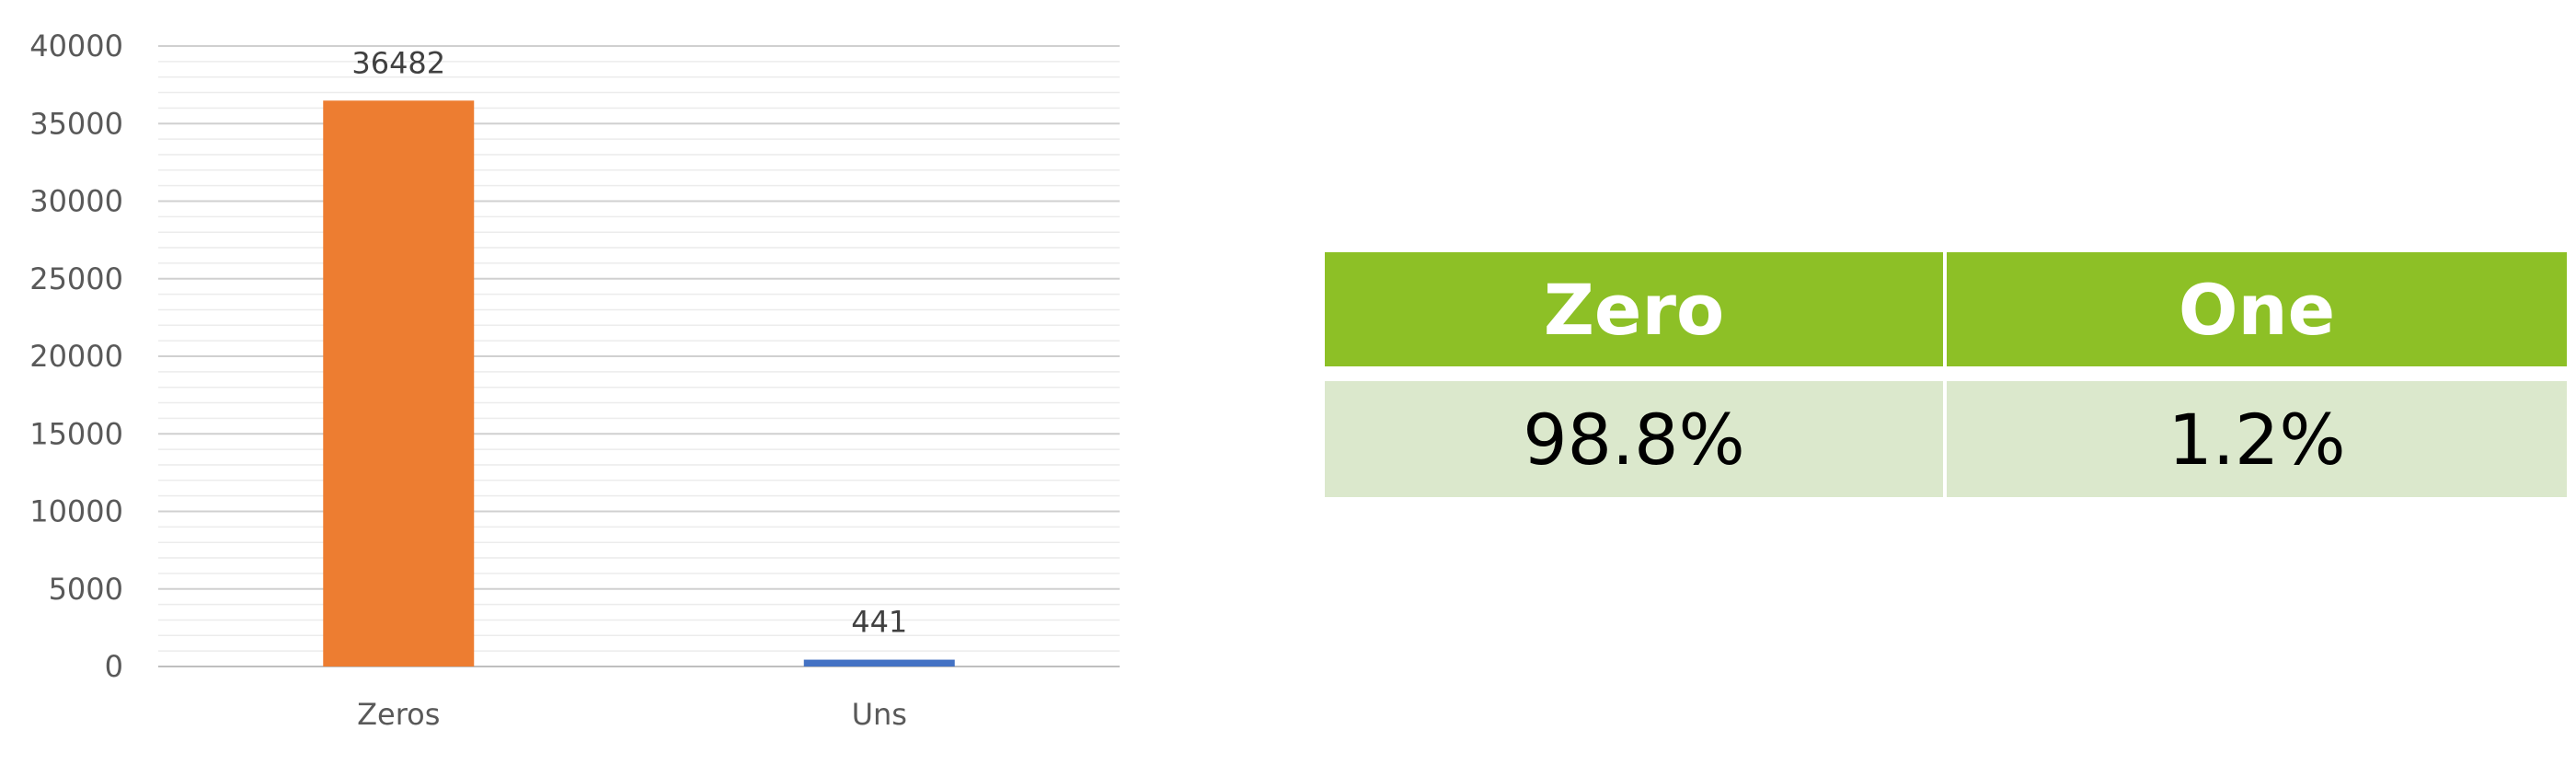  Describe the element at coordinates (399, 383) in the screenshot. I see `bar-zeros` at that location.